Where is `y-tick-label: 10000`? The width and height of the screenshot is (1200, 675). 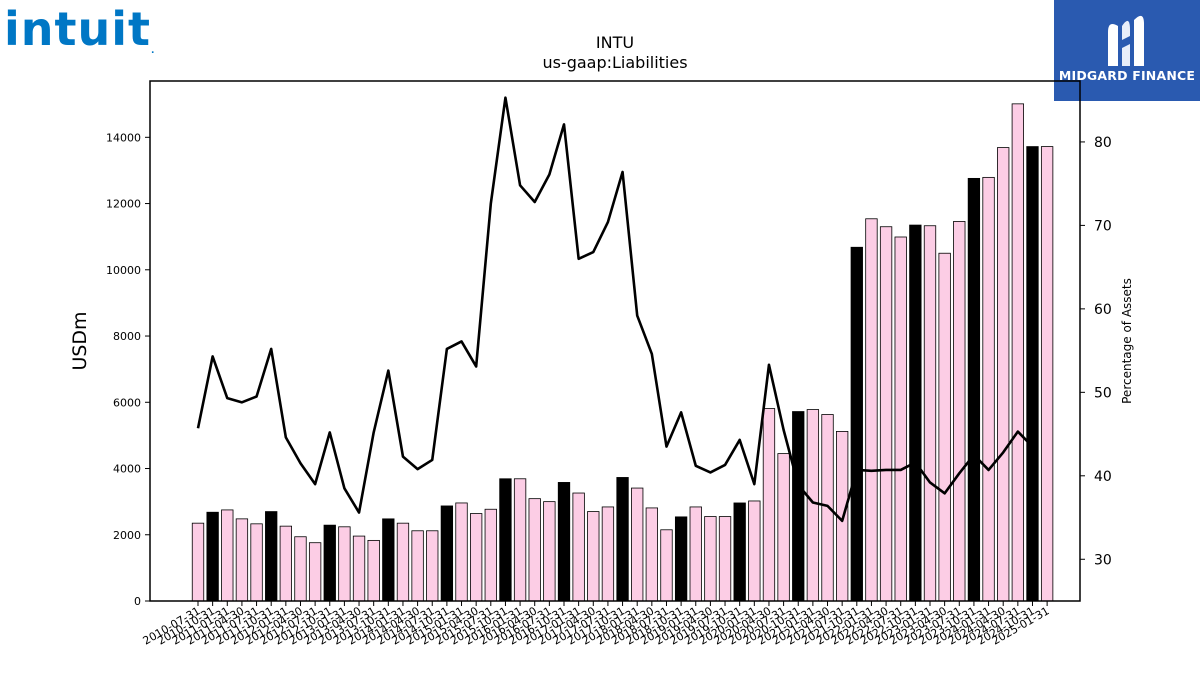 y-tick-label: 10000 is located at coordinates (123, 270).